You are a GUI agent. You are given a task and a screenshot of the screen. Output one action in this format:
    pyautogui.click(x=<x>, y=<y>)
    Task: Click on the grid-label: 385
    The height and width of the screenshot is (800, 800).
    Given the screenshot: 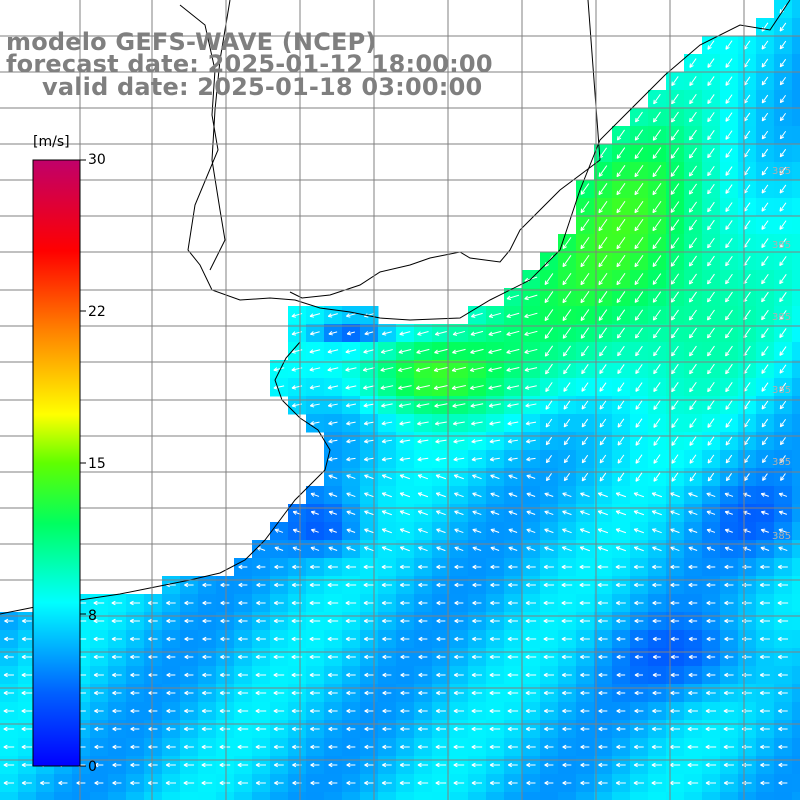 What is the action you would take?
    pyautogui.click(x=781, y=462)
    